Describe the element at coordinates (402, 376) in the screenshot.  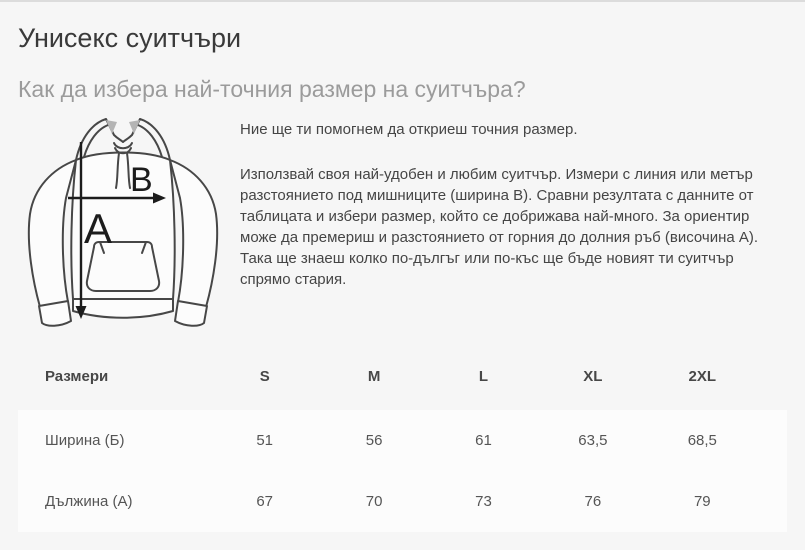
I see `size-table-header-row: Размери S M L XL 2XL` at that location.